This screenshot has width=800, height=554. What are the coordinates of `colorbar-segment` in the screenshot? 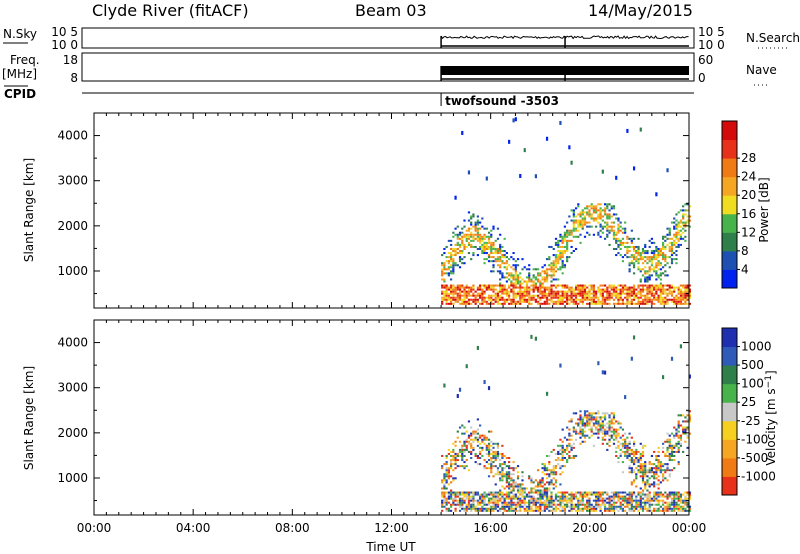 It's located at (729, 131).